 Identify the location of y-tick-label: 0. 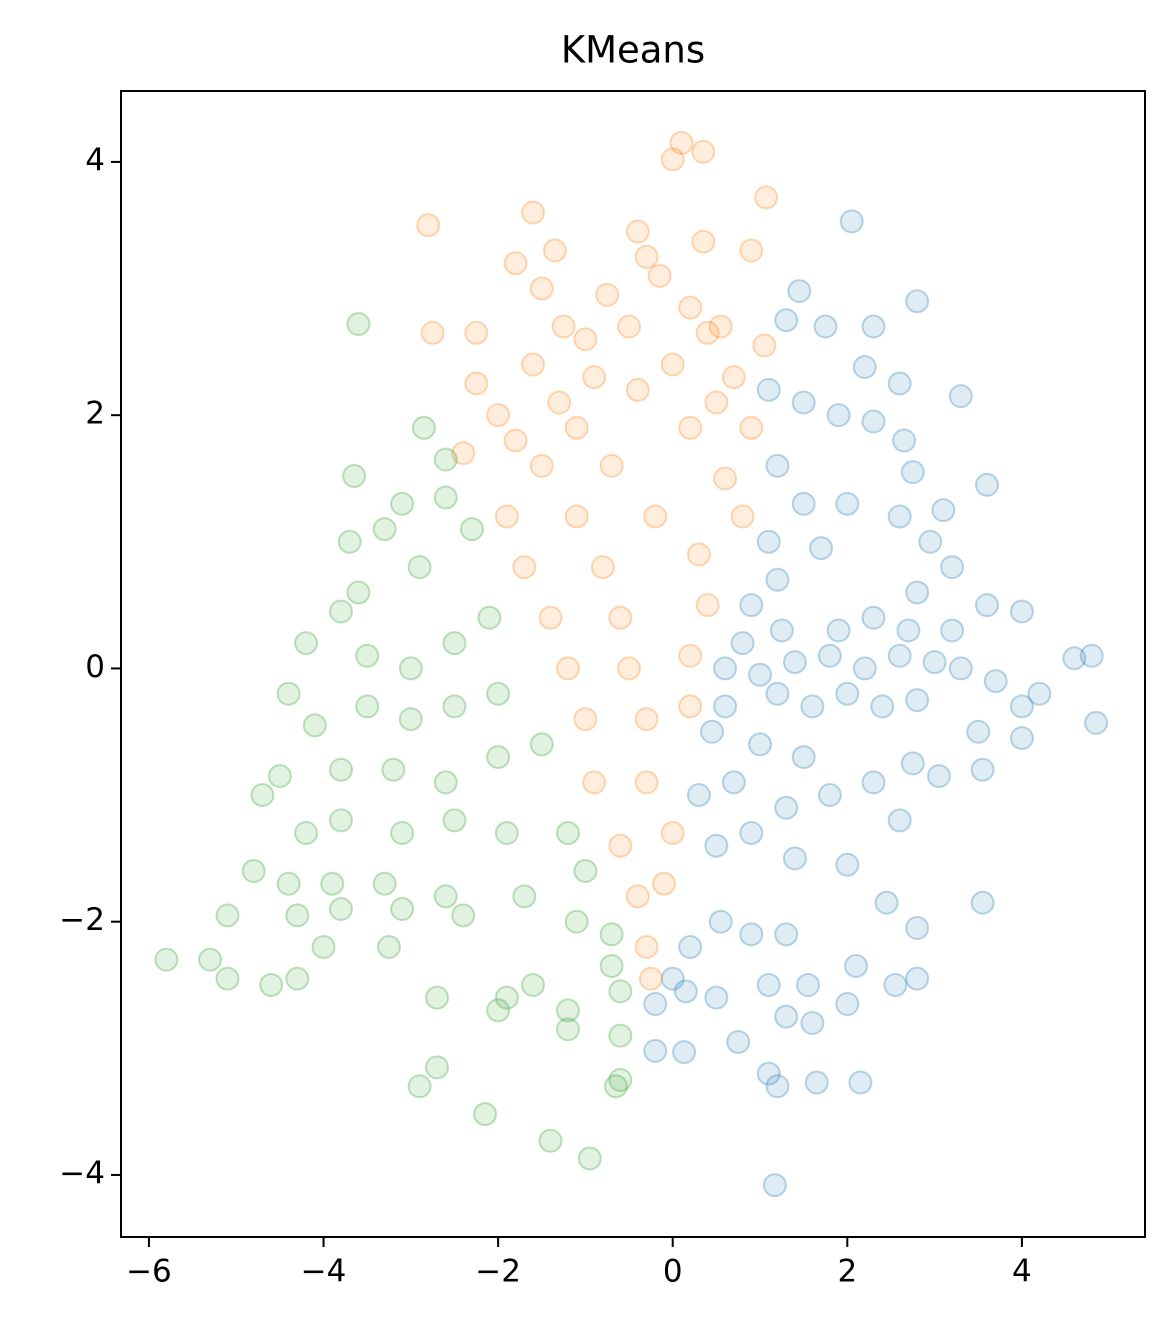
(95, 667).